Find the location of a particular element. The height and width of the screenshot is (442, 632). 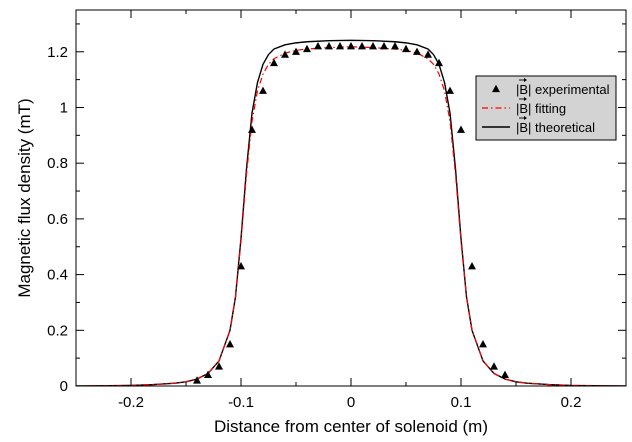

y-tick-label: 1.2 is located at coordinates (57, 52).